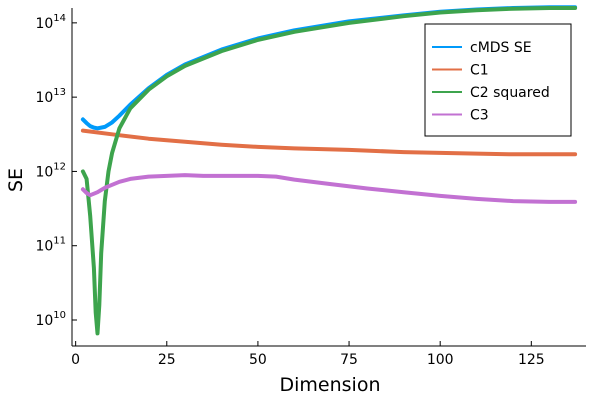 This screenshot has height=400, width=600. I want to click on legend-label: cMDS SE, so click(501, 48).